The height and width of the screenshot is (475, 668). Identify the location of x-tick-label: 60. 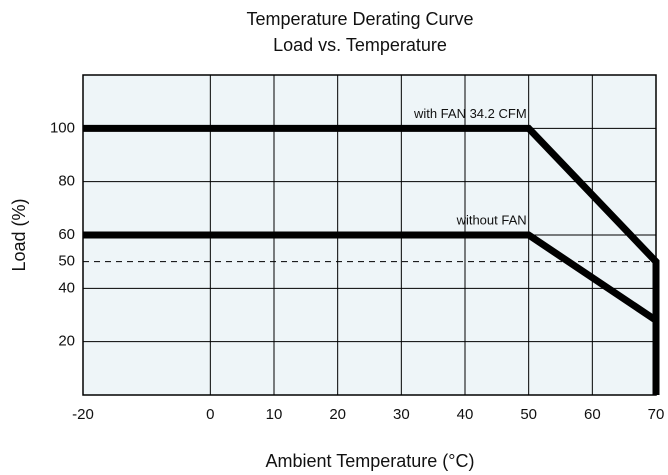
(592, 414).